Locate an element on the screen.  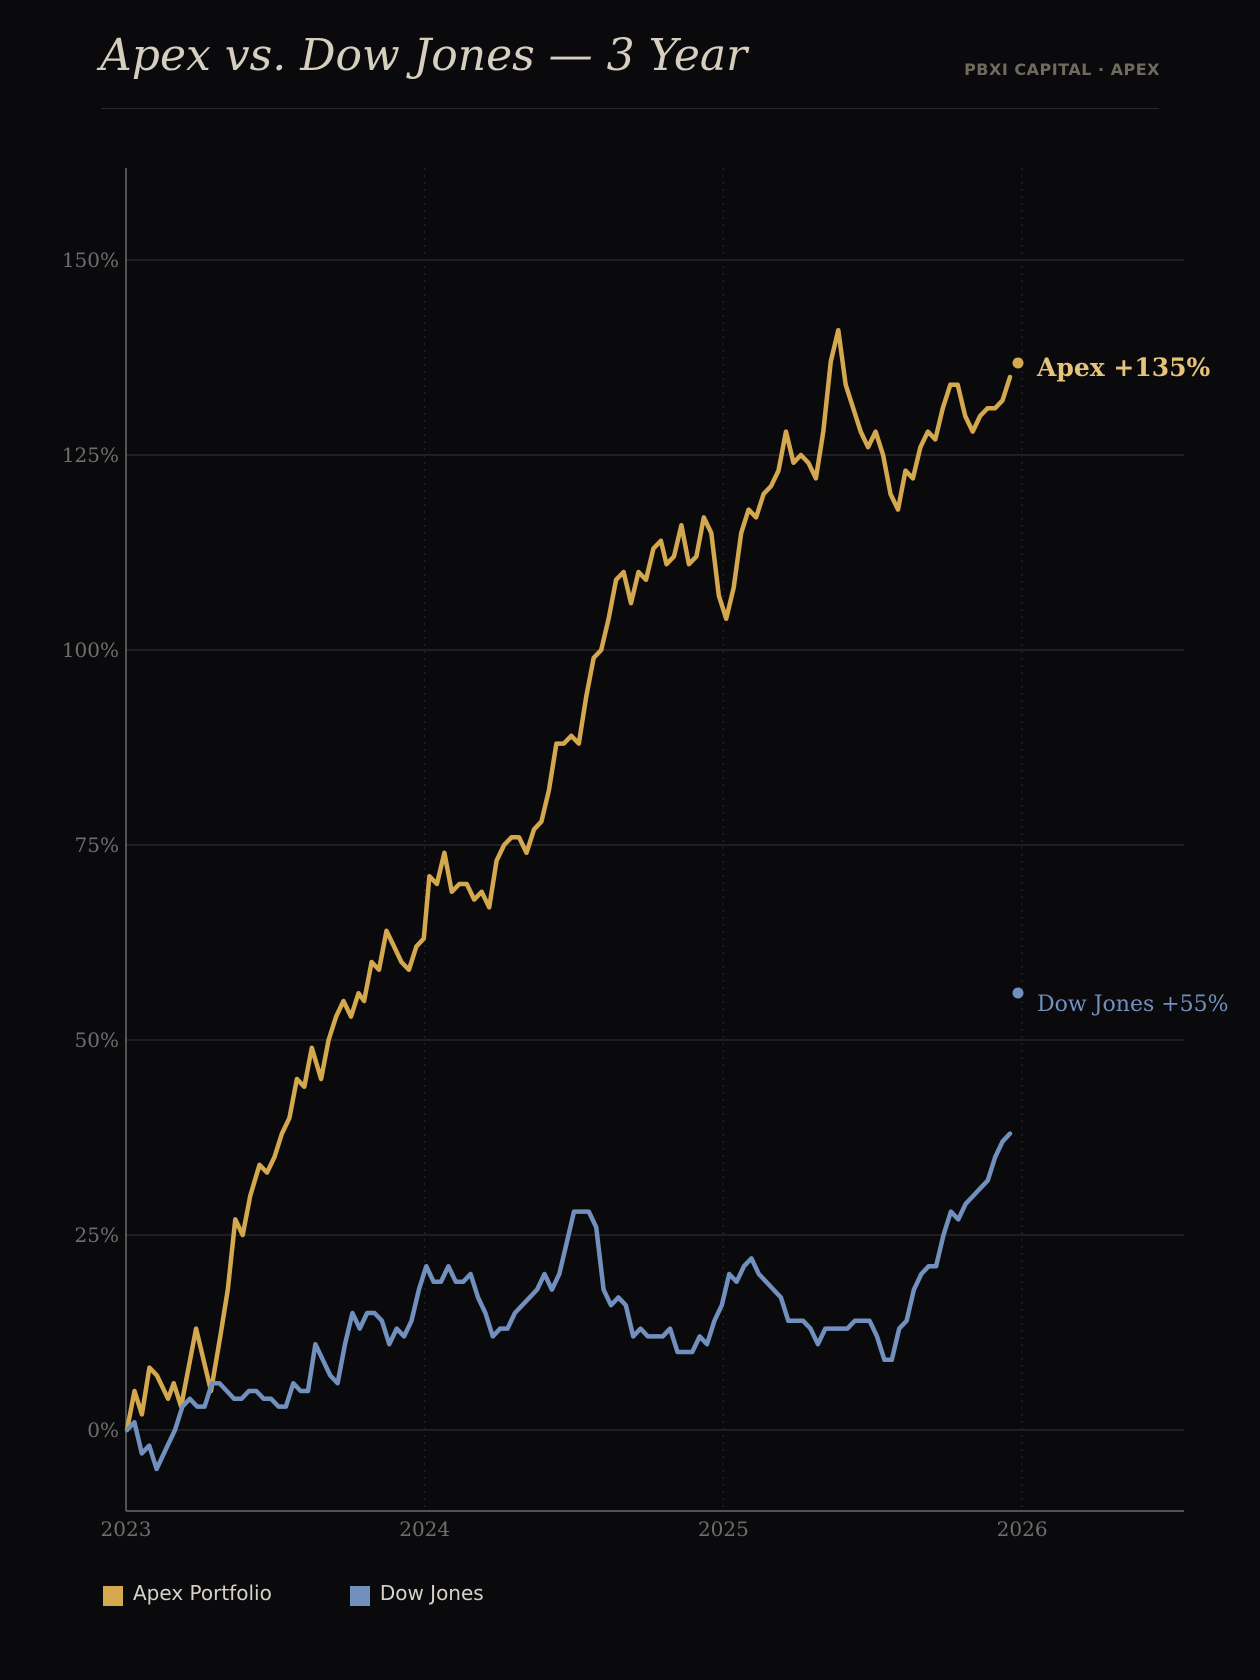
end-marker-dow is located at coordinates (1018, 993).